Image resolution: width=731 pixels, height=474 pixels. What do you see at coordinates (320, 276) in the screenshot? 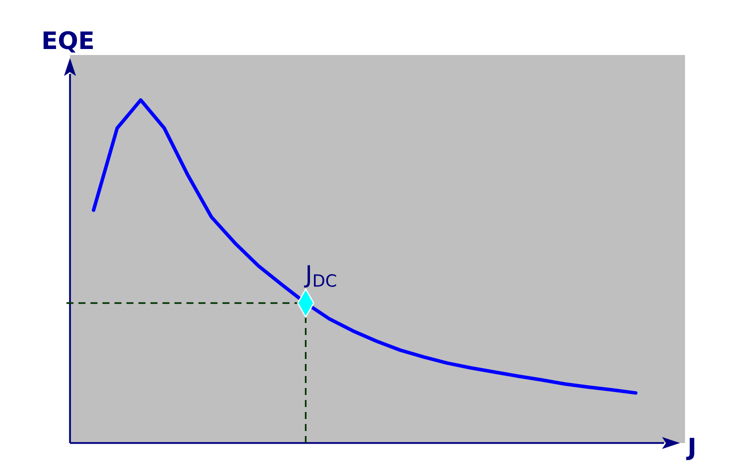
I see `annotation: J$_{DC}$` at bounding box center [320, 276].